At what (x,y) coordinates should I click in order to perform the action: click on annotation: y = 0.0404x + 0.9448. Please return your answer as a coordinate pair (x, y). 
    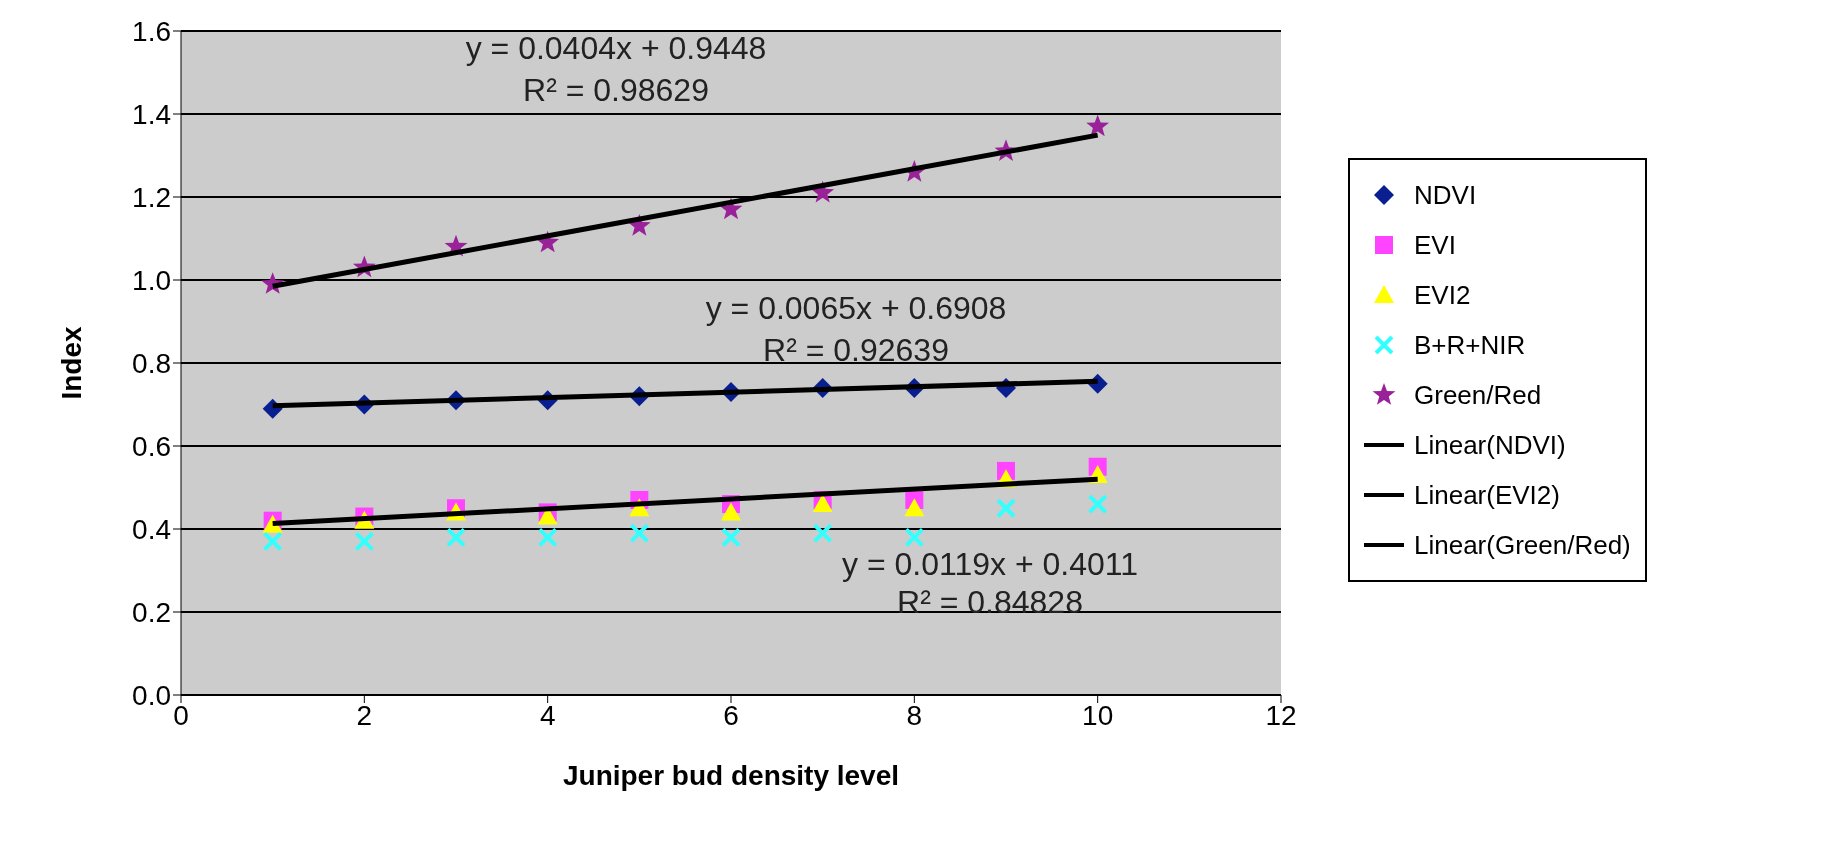
    Looking at the image, I should click on (616, 48).